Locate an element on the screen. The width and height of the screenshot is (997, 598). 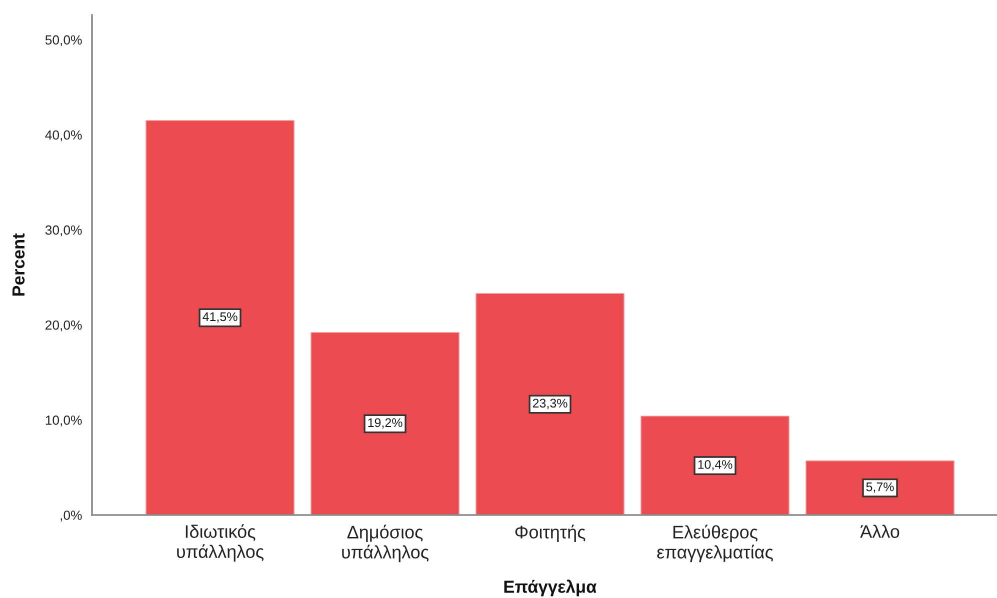
y-tick-label: 10,0% is located at coordinates (64, 421).